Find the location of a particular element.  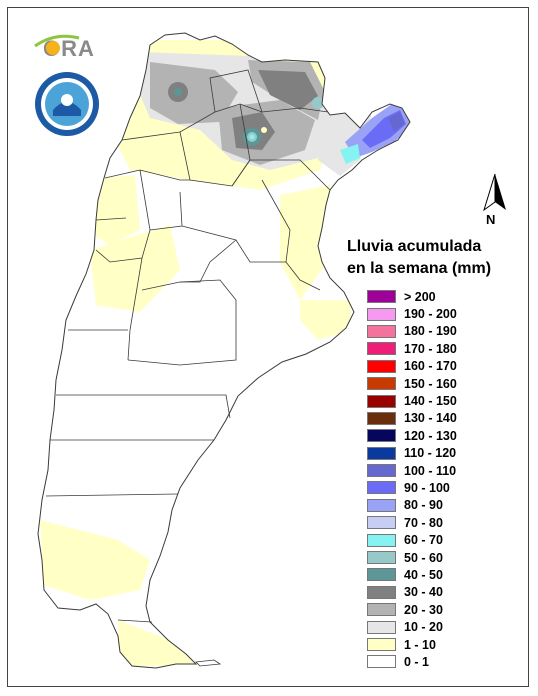

ora-logo: ORA is located at coordinates (69, 45).